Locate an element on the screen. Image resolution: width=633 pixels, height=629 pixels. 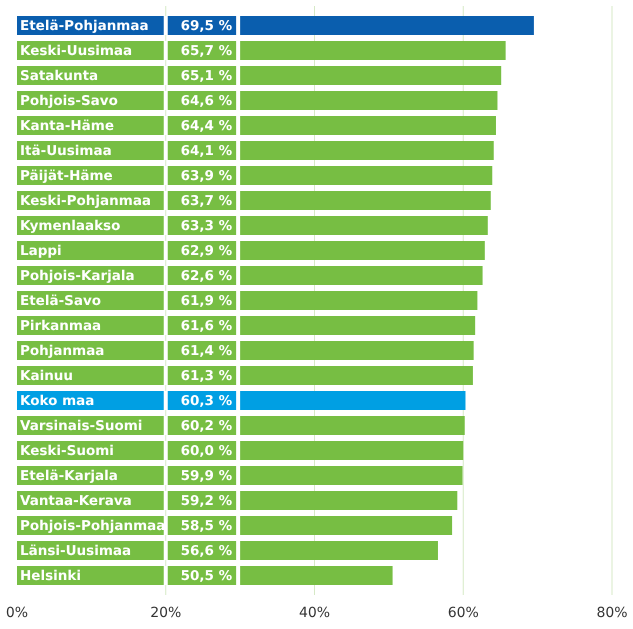
y-tick-label: Etelä-Savo is located at coordinates (61, 301).